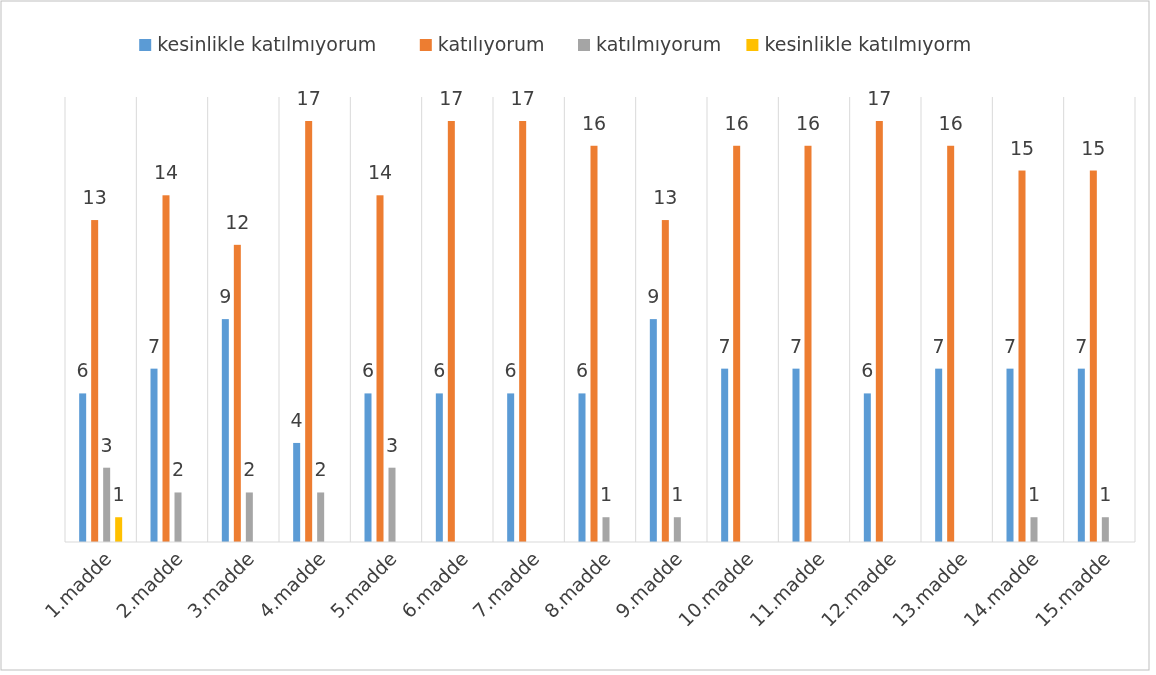  What do you see at coordinates (296, 419) in the screenshot?
I see `data-label: 4` at bounding box center [296, 419].